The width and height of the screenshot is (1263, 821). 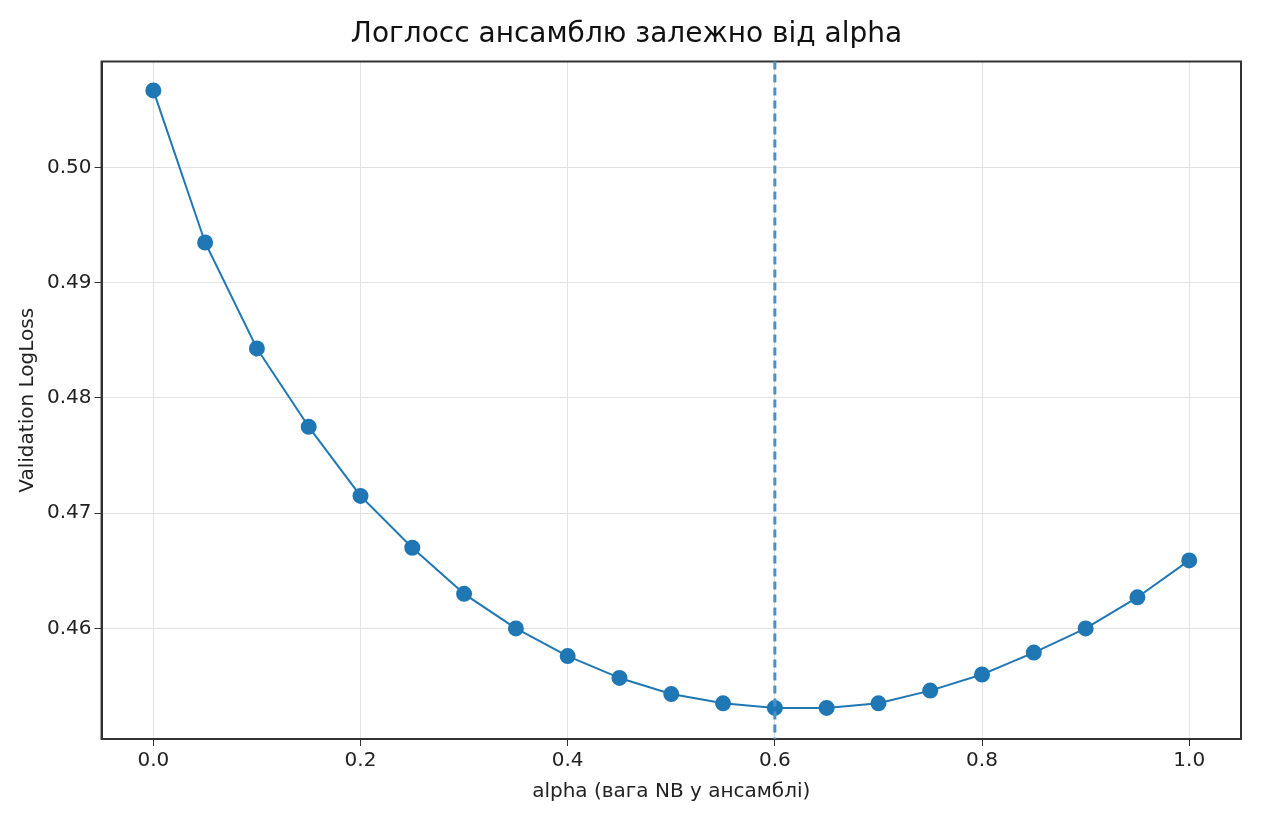 What do you see at coordinates (567, 759) in the screenshot?
I see `x-tick-label: 0.4` at bounding box center [567, 759].